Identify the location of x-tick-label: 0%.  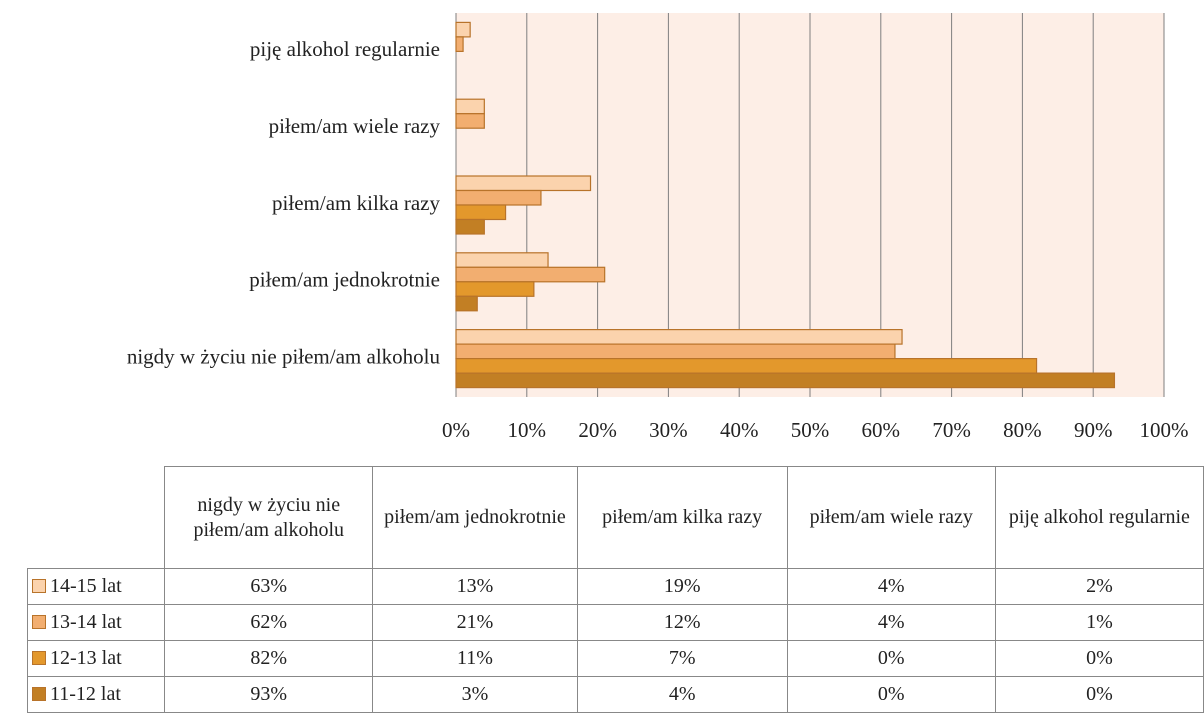
(456, 430).